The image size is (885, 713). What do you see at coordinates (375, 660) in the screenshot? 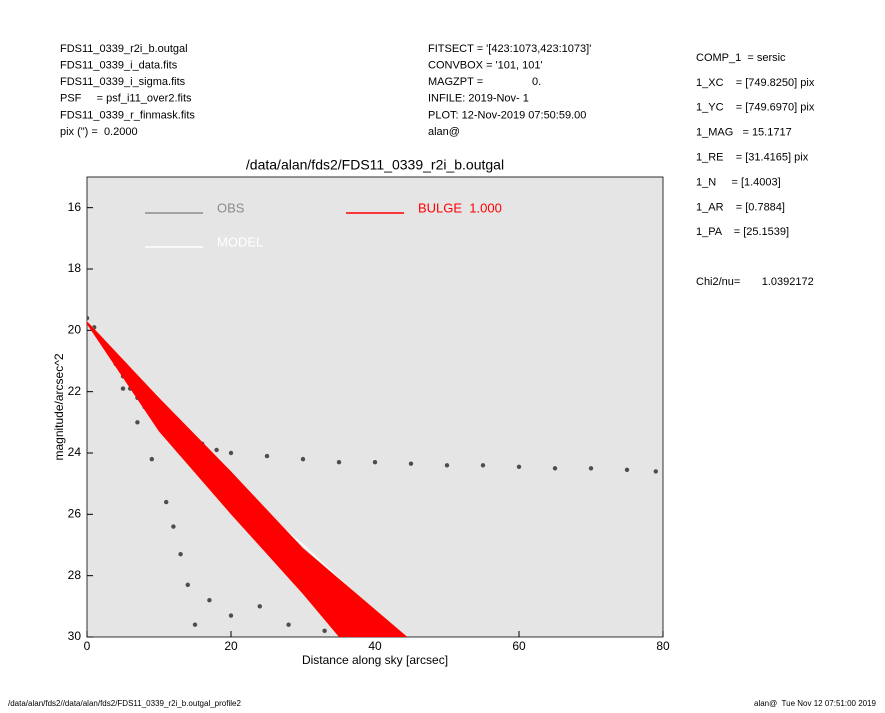
I see `x-axis-label: Distance along sky [arcsec]` at bounding box center [375, 660].